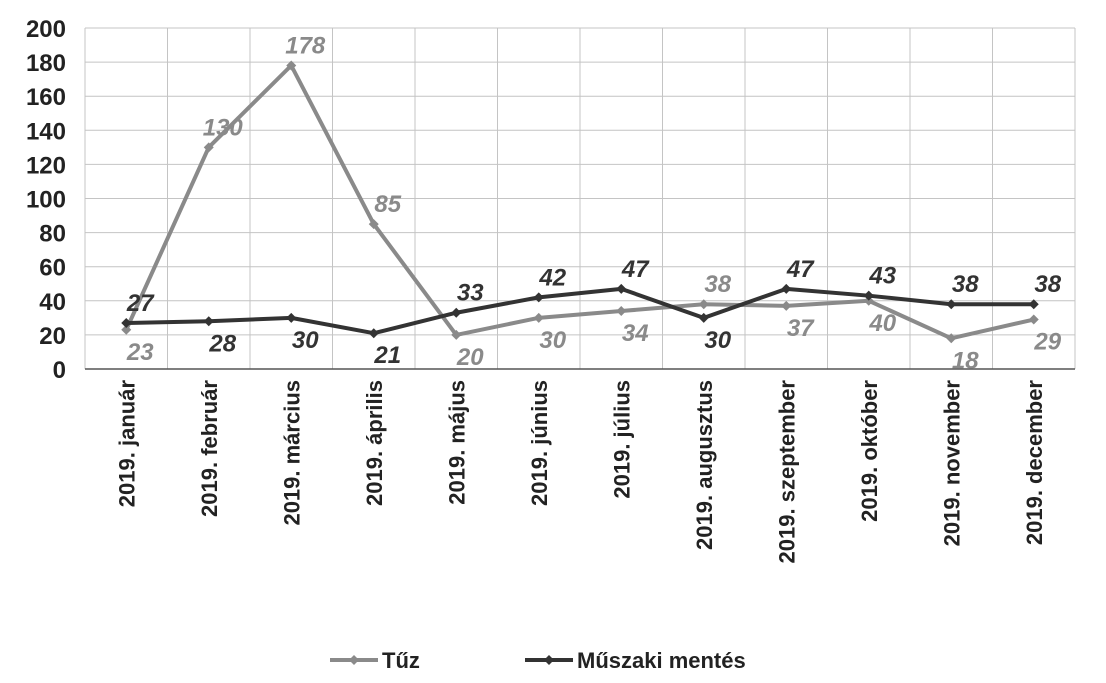 Image resolution: width=1106 pixels, height=683 pixels. What do you see at coordinates (882, 276) in the screenshot?
I see `data-label: 43` at bounding box center [882, 276].